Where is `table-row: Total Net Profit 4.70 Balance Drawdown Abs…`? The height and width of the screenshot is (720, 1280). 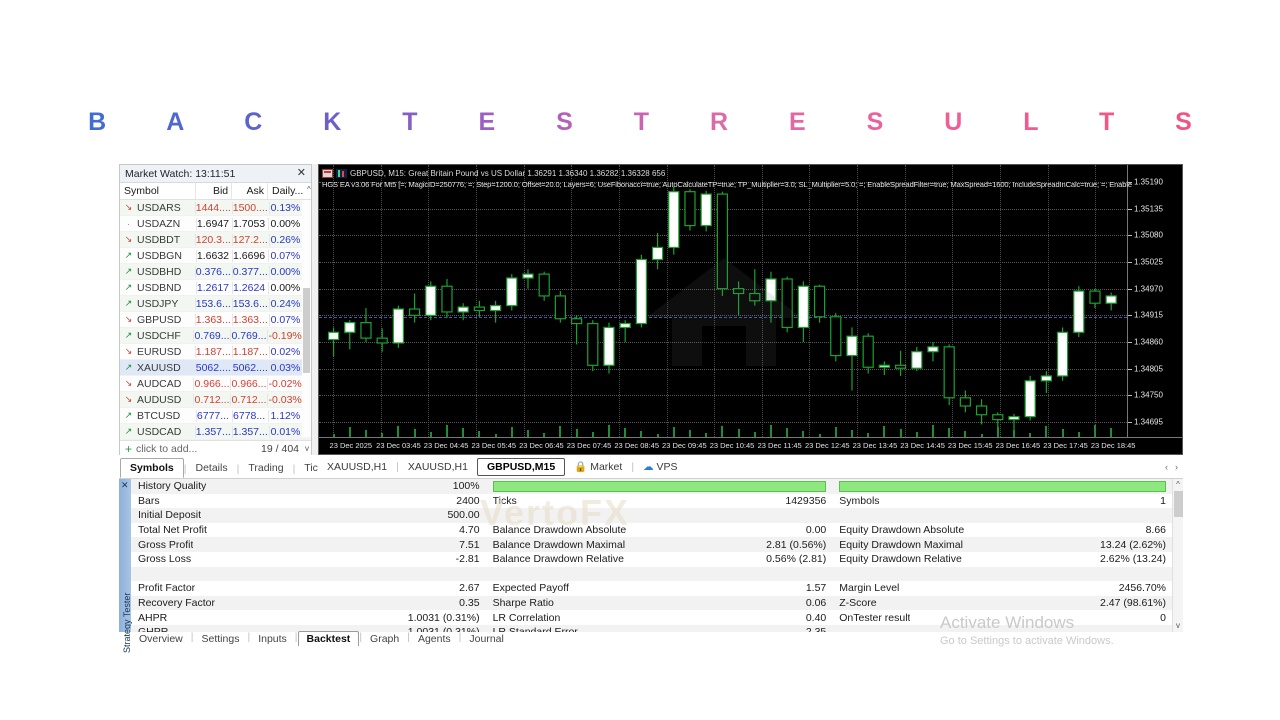 table-row: Total Net Profit 4.70 Balance Drawdown Abs… is located at coordinates (651, 530).